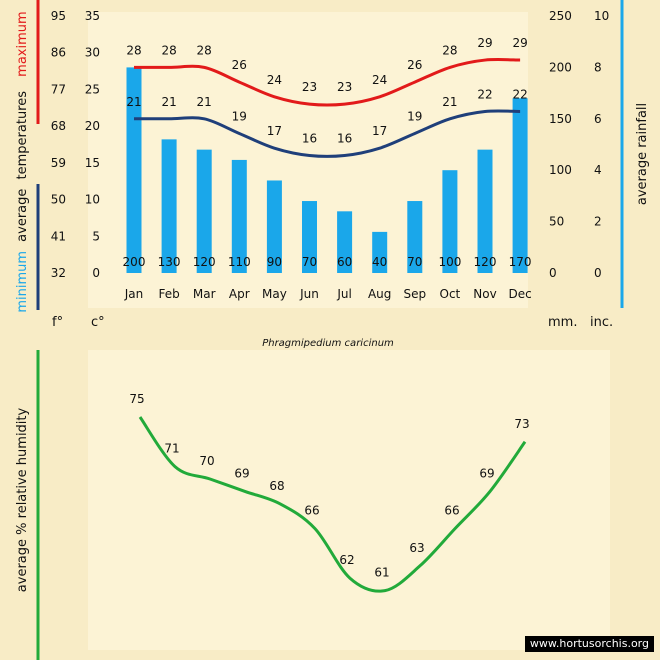 This screenshot has height=660, width=660. Describe the element at coordinates (58, 53) in the screenshot. I see `fahrenheit-tick: 86` at that location.